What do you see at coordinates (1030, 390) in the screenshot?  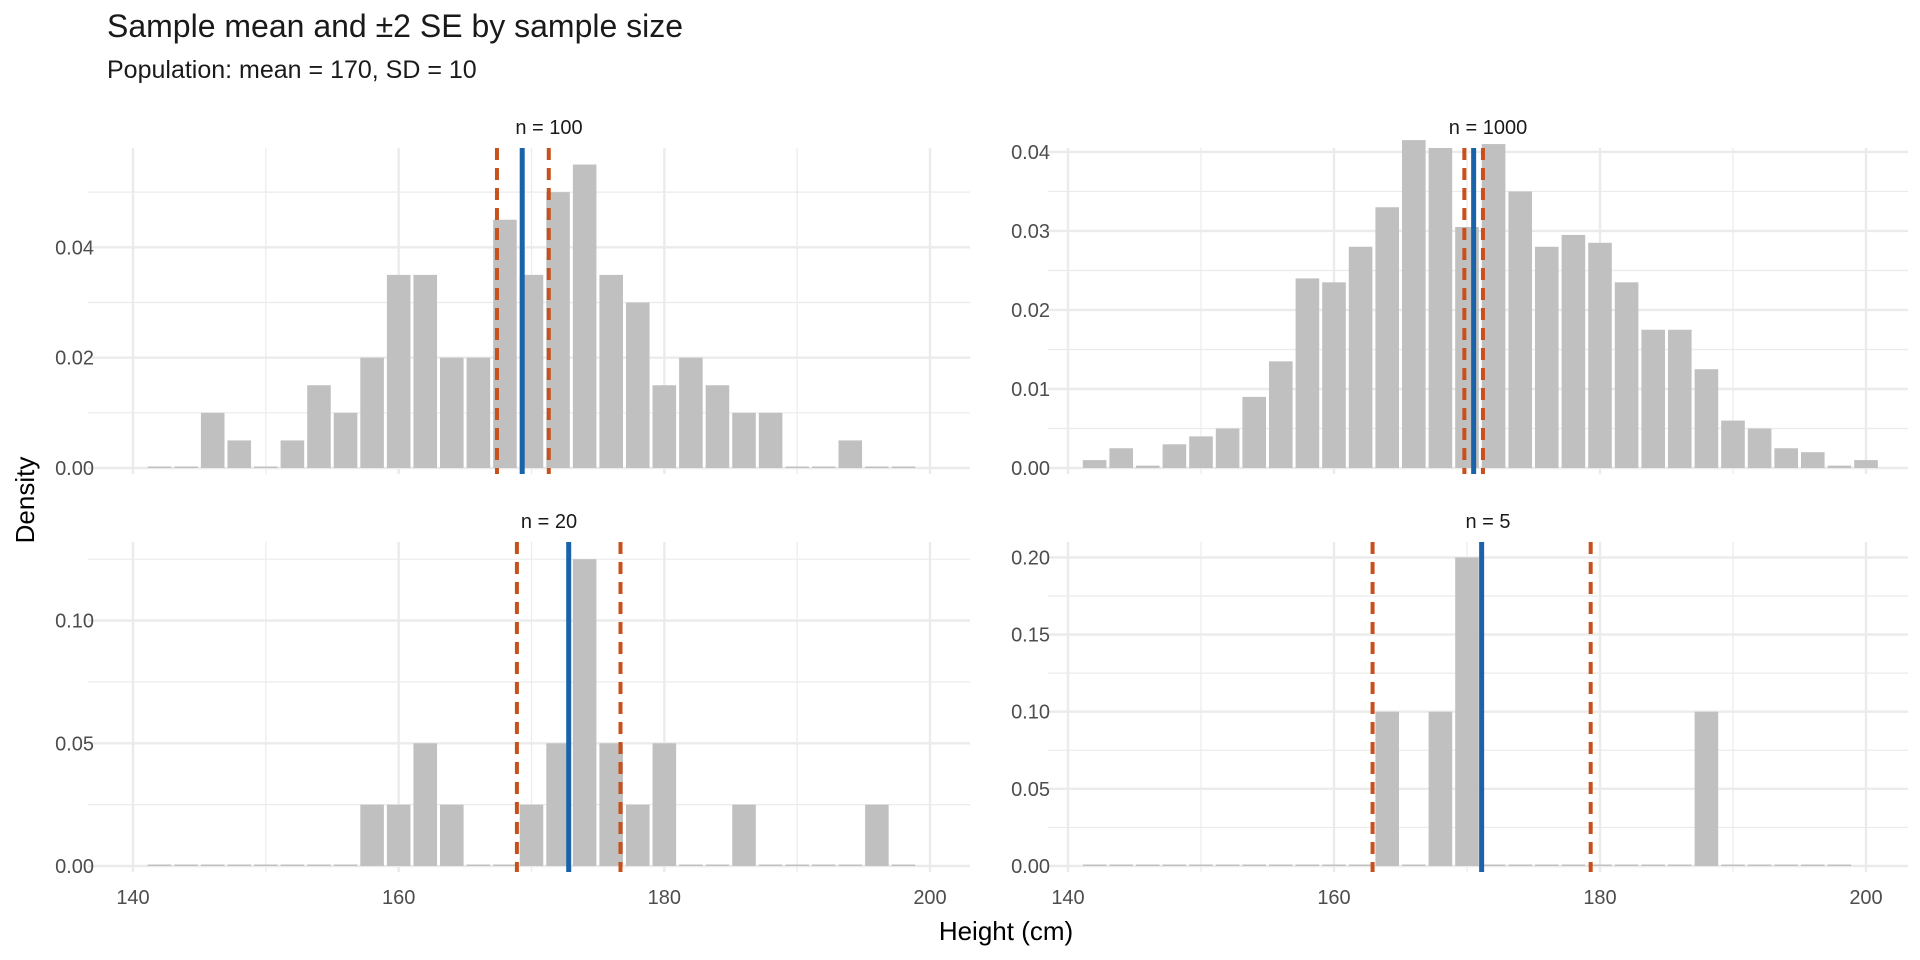 I see `y-tick-label: 0.01` at bounding box center [1030, 390].